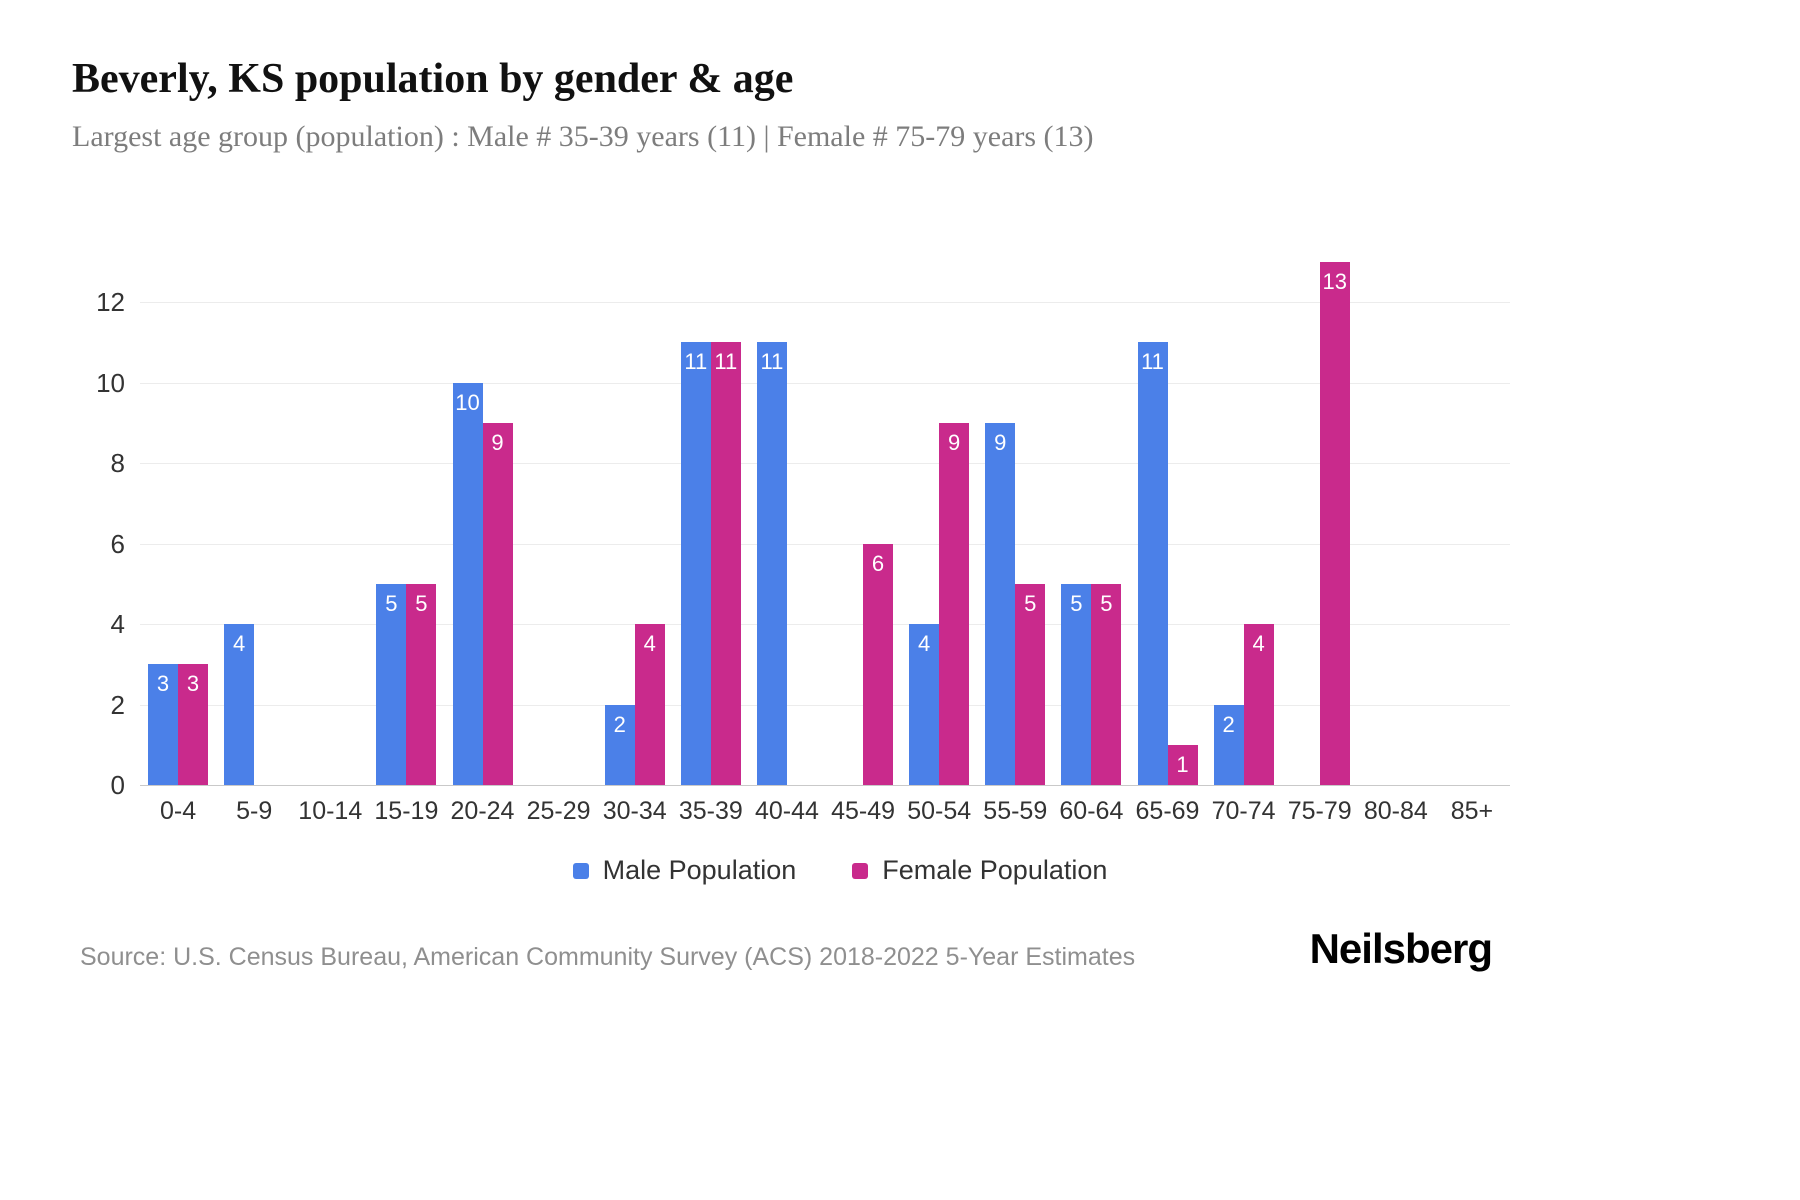 The image size is (1800, 1200). What do you see at coordinates (840, 870) in the screenshot?
I see `legend: Male Population Female Population` at bounding box center [840, 870].